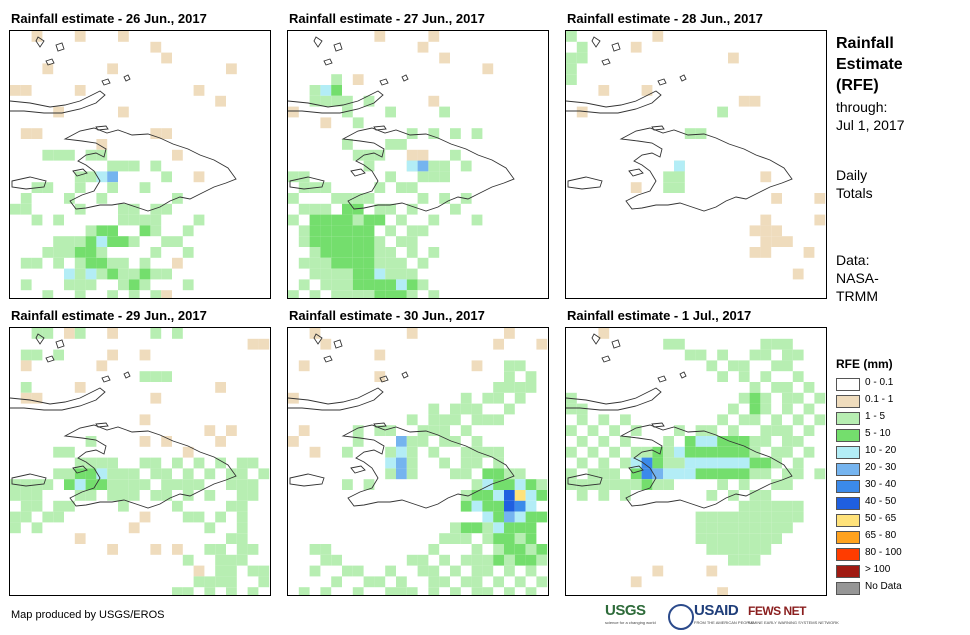  I want to click on panel-title-2: Rainfall estimate - 27 Jun., 2017, so click(387, 18).